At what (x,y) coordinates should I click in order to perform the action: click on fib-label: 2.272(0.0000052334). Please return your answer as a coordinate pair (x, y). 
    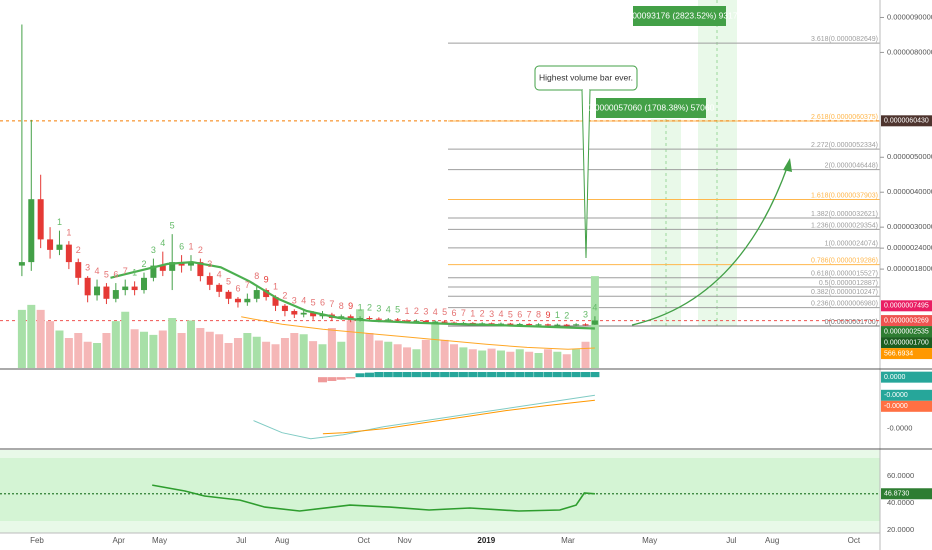
    Looking at the image, I should click on (844, 145).